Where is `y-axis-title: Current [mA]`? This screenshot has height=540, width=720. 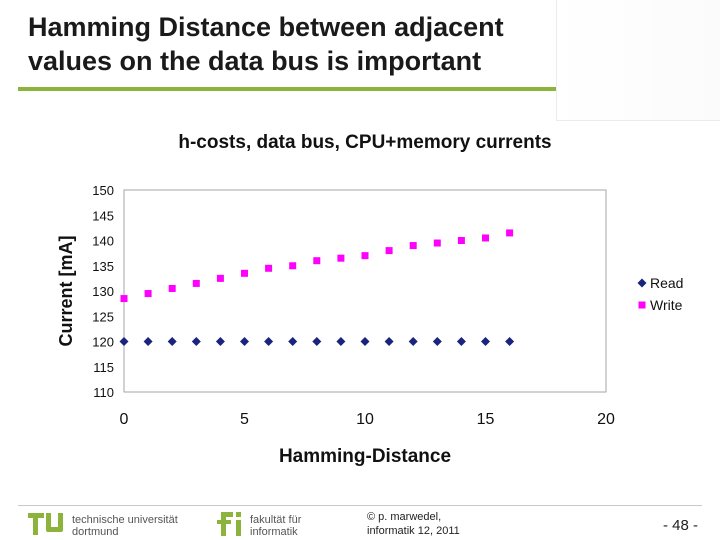 y-axis-title: Current [mA] is located at coordinates (66, 291).